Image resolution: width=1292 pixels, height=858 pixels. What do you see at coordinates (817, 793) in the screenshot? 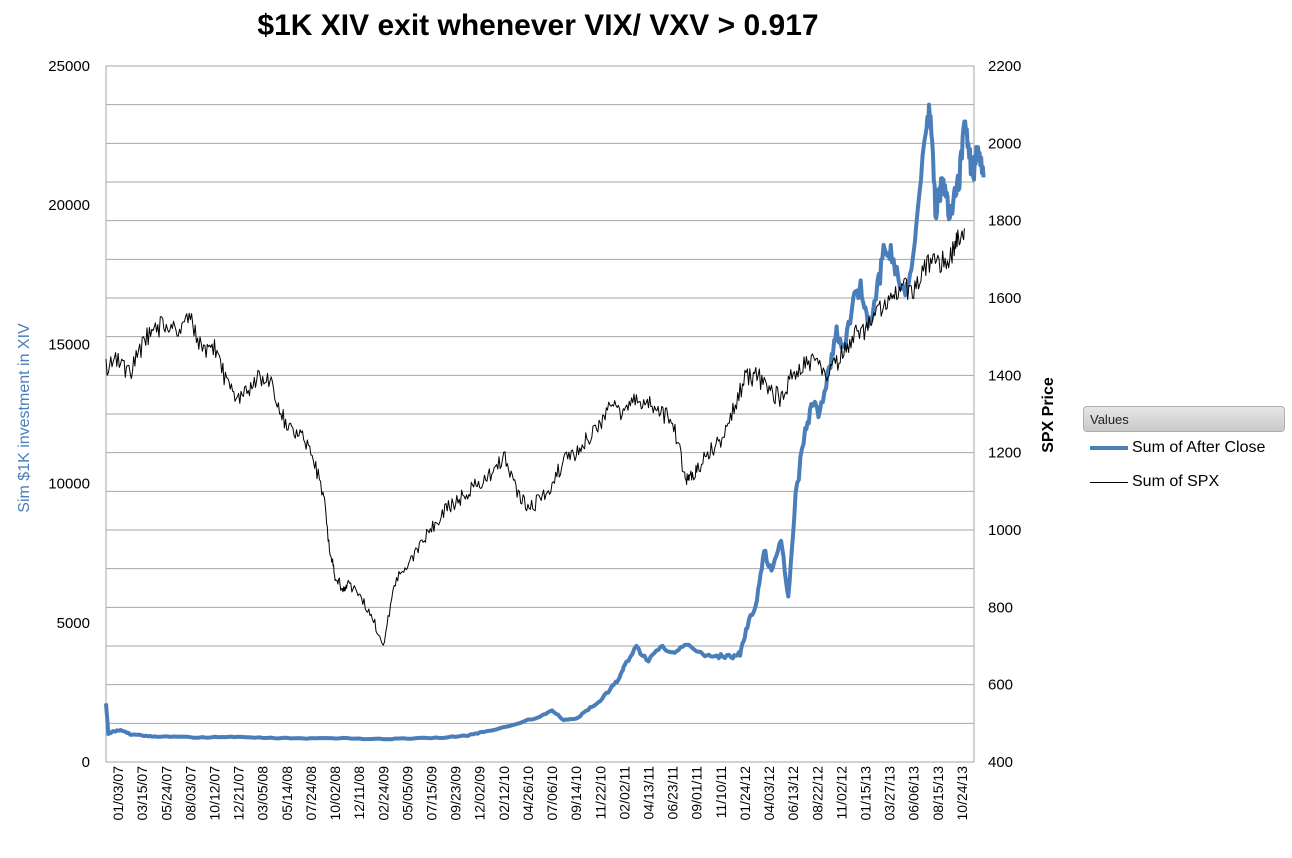
I see `x-tick-label: 08/22/12` at bounding box center [817, 793].